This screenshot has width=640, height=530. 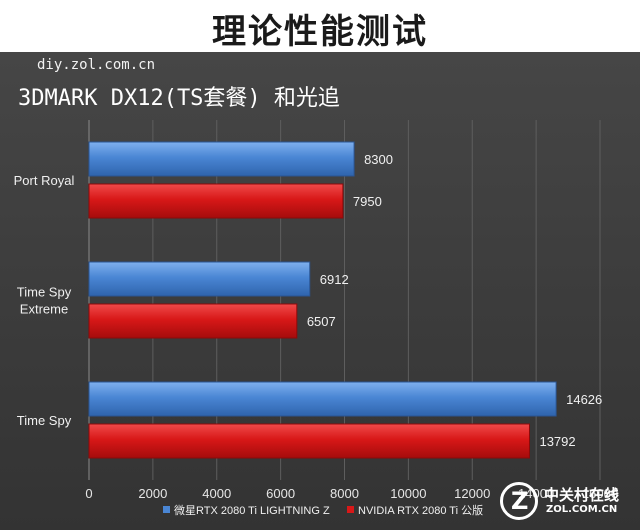 What do you see at coordinates (44, 180) in the screenshot?
I see `category-label: Port Royal` at bounding box center [44, 180].